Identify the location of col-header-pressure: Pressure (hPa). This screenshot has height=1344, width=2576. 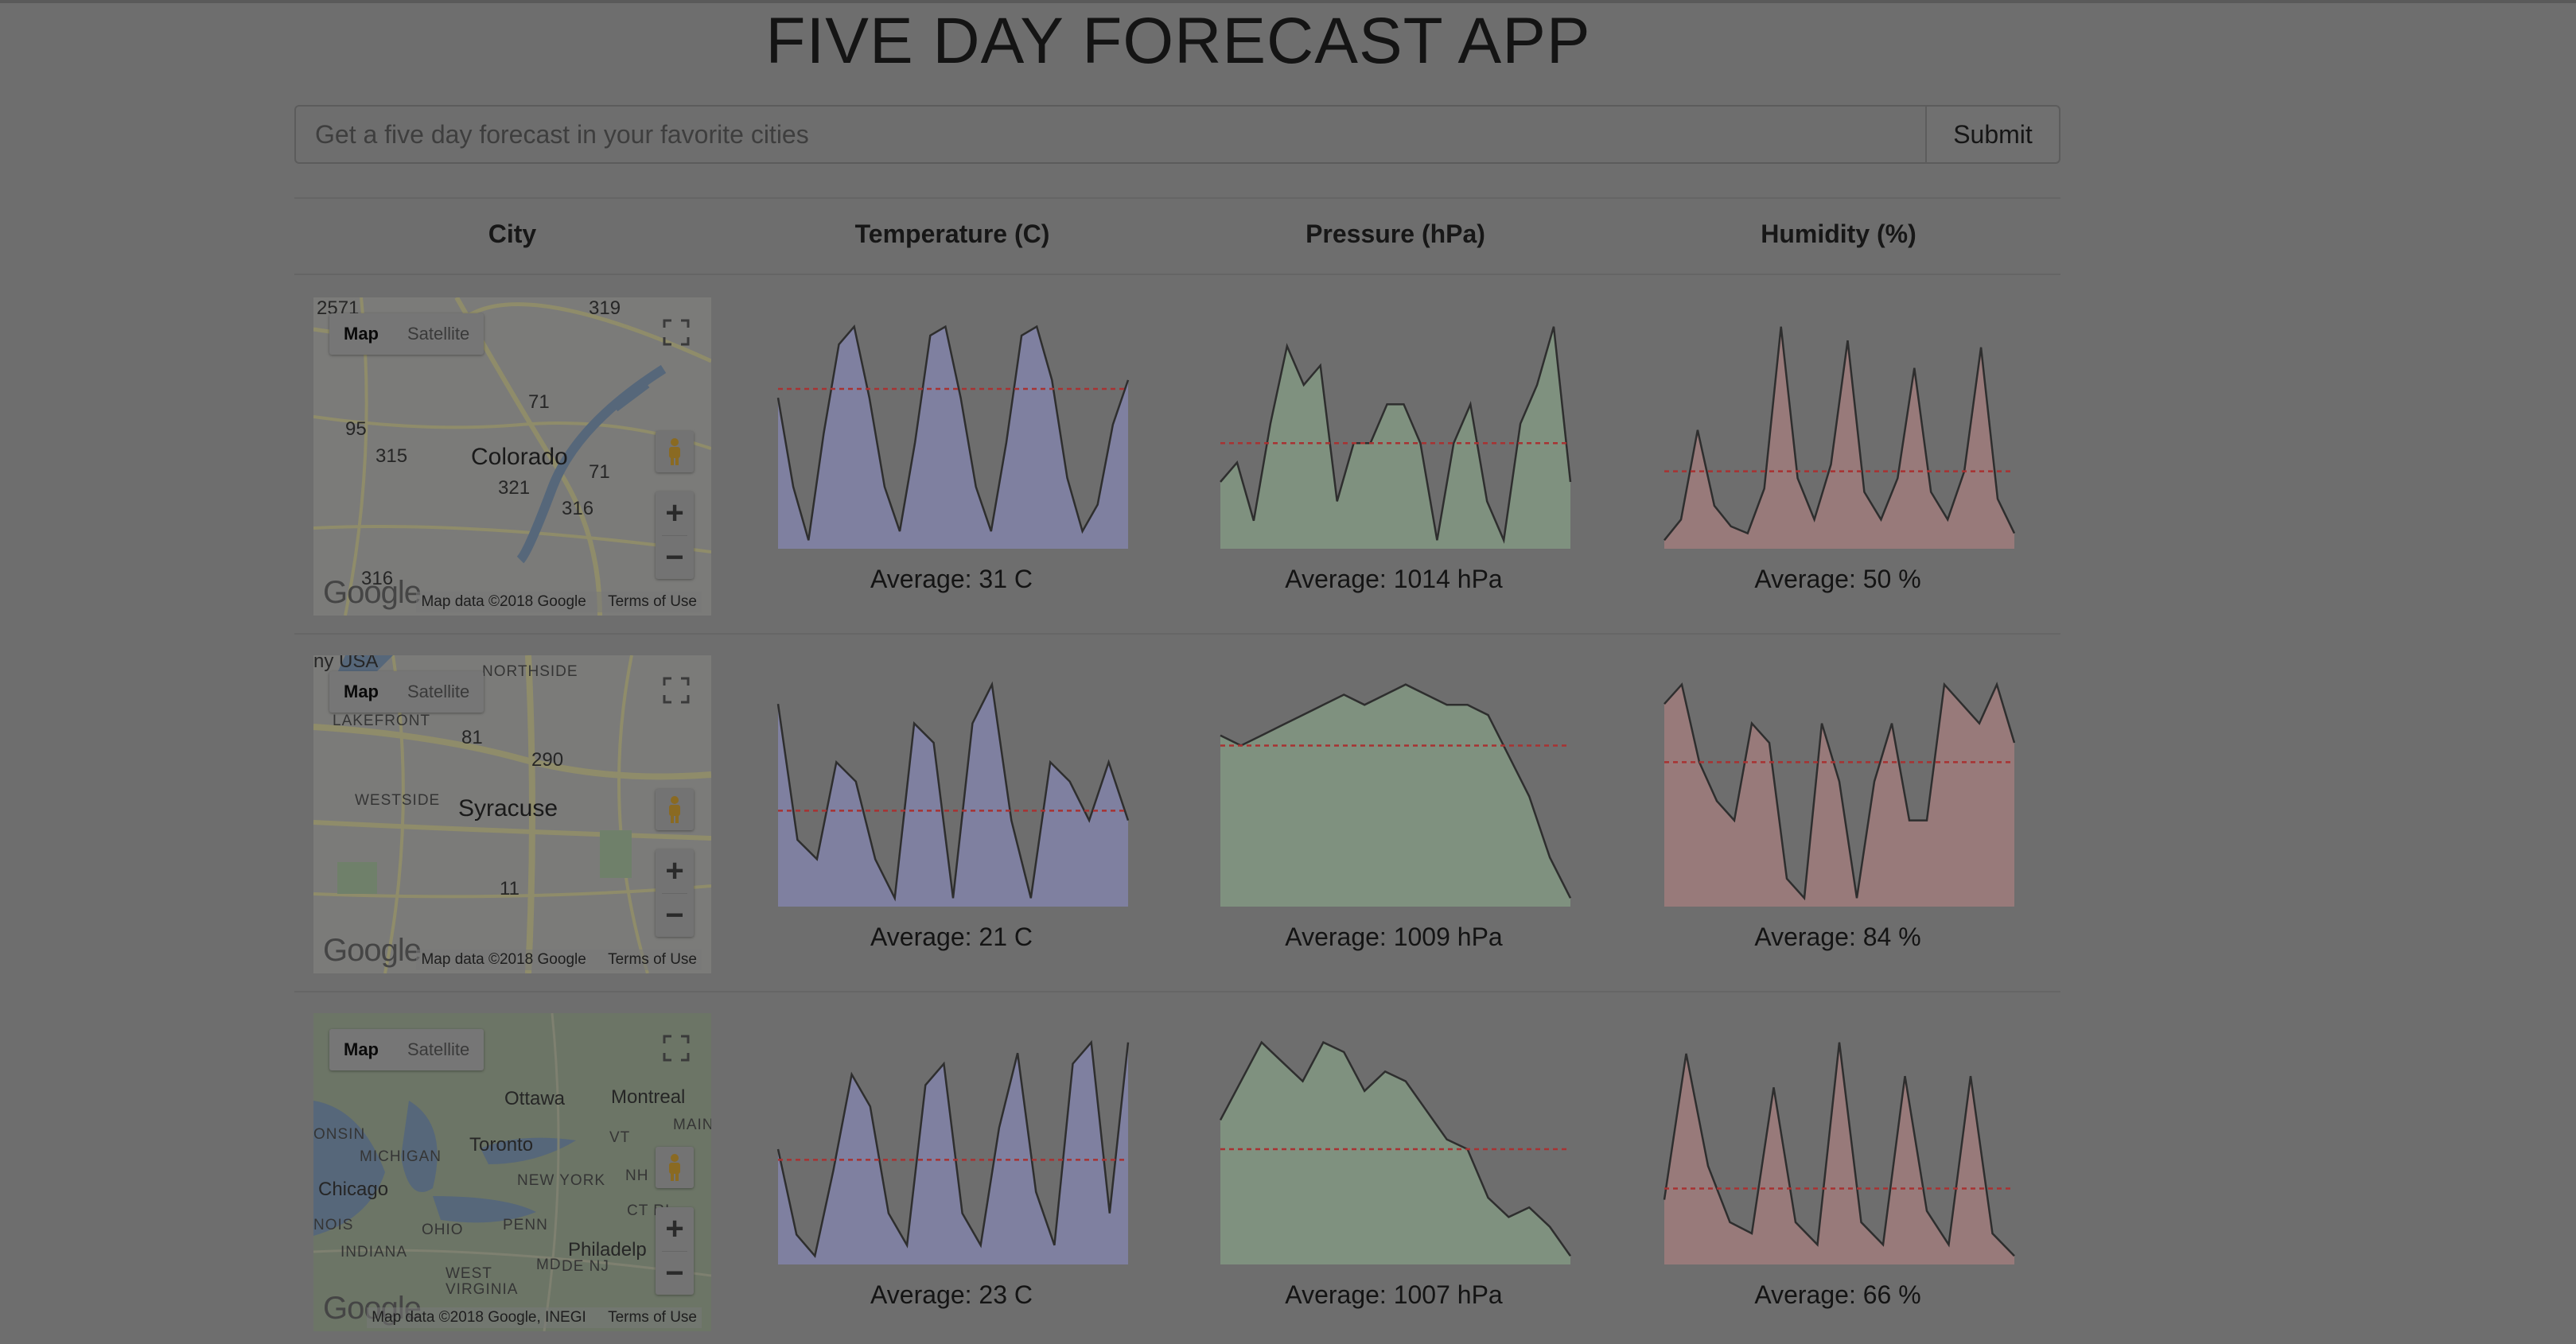
(1396, 233).